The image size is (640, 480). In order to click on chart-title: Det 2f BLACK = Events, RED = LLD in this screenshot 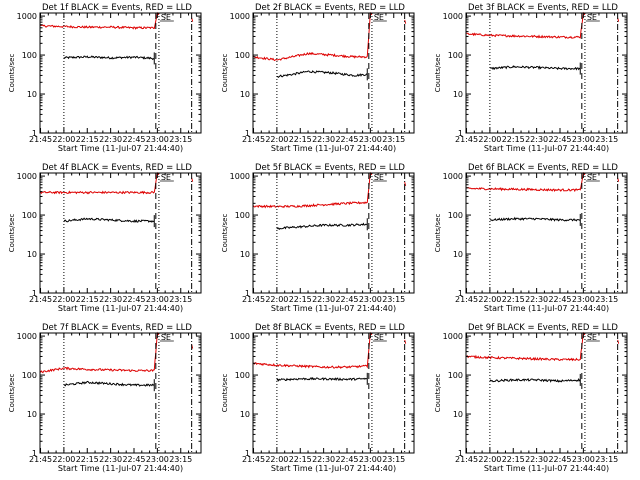, I will do `click(330, 8)`.